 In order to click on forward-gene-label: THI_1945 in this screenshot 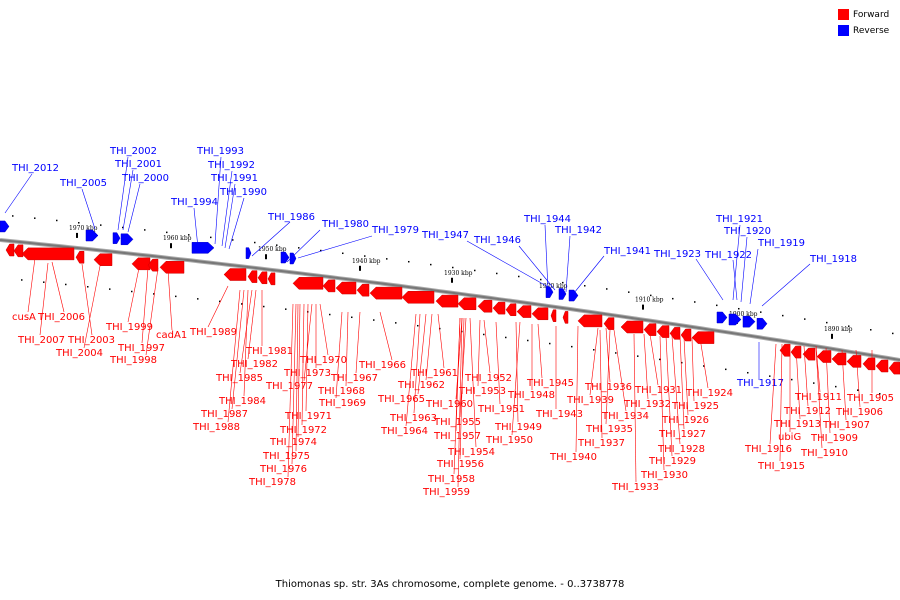, I will do `click(550, 383)`.